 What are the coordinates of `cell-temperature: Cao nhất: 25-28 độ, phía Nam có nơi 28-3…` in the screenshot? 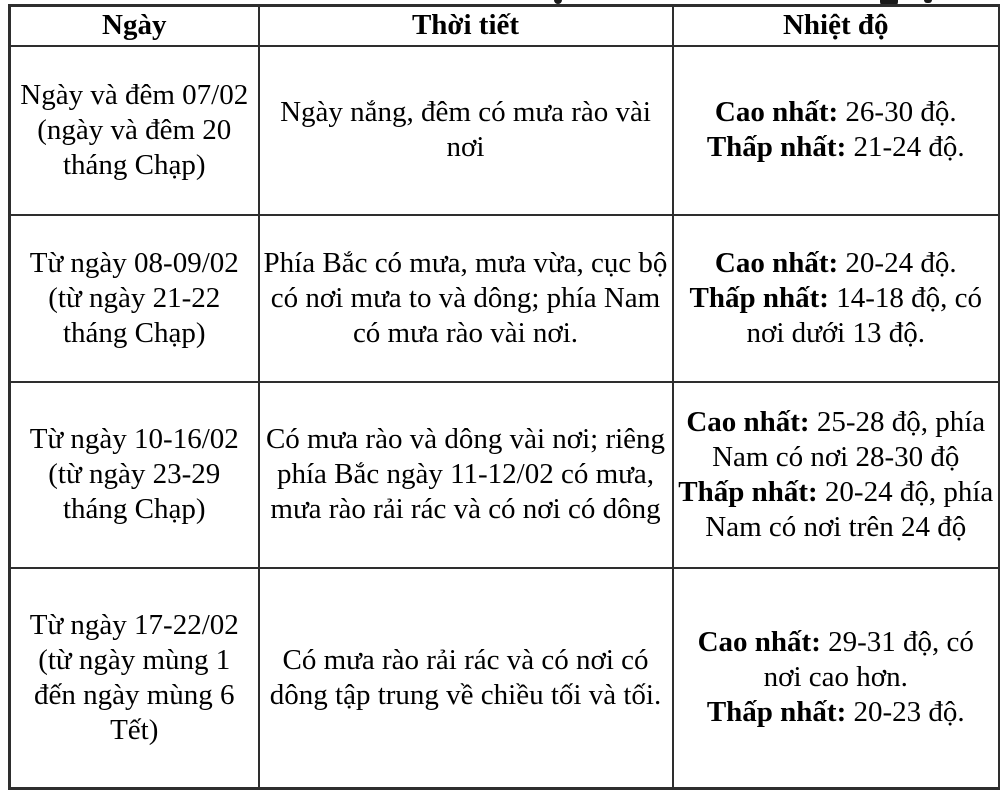 It's located at (835, 474).